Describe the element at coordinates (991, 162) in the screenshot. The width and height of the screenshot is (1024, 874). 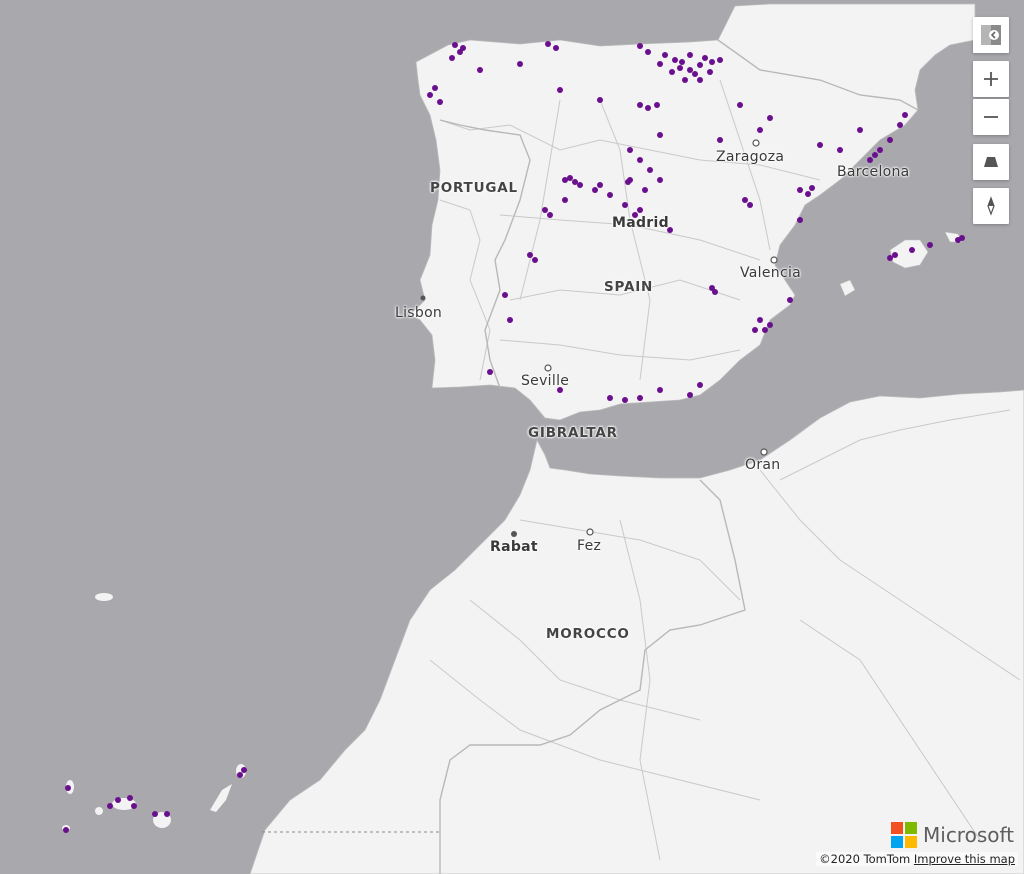
I see `pitch-button` at that location.